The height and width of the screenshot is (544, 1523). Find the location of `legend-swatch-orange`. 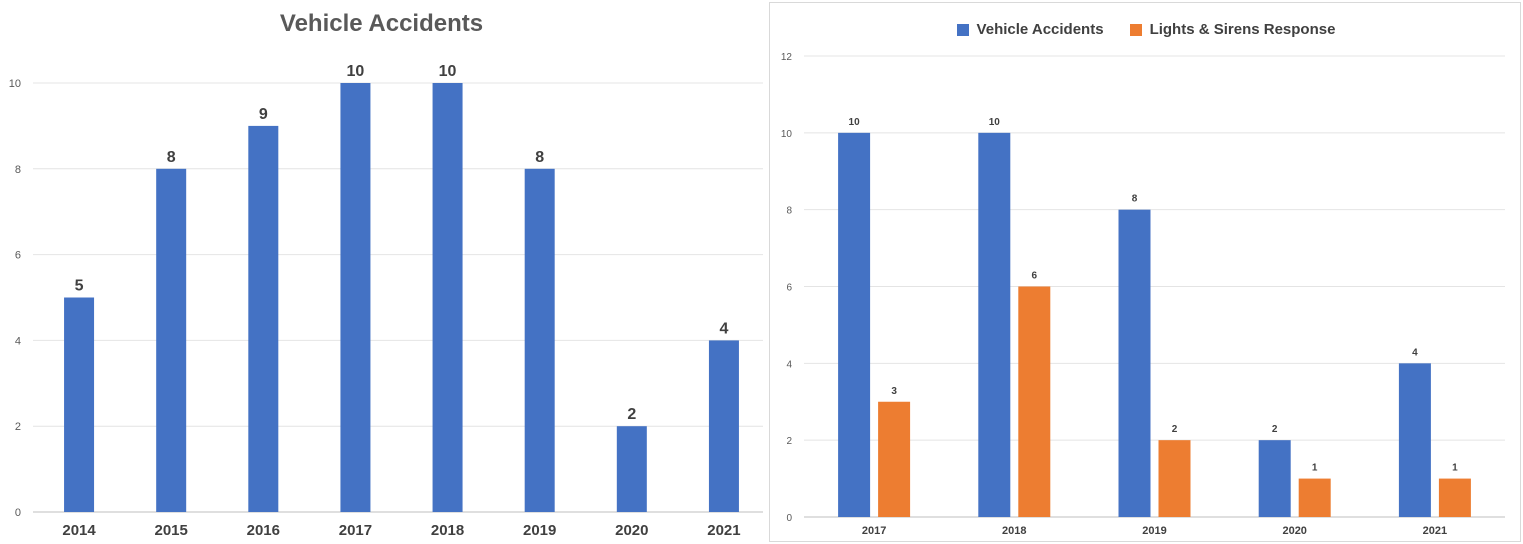

legend-swatch-orange is located at coordinates (1135, 29).